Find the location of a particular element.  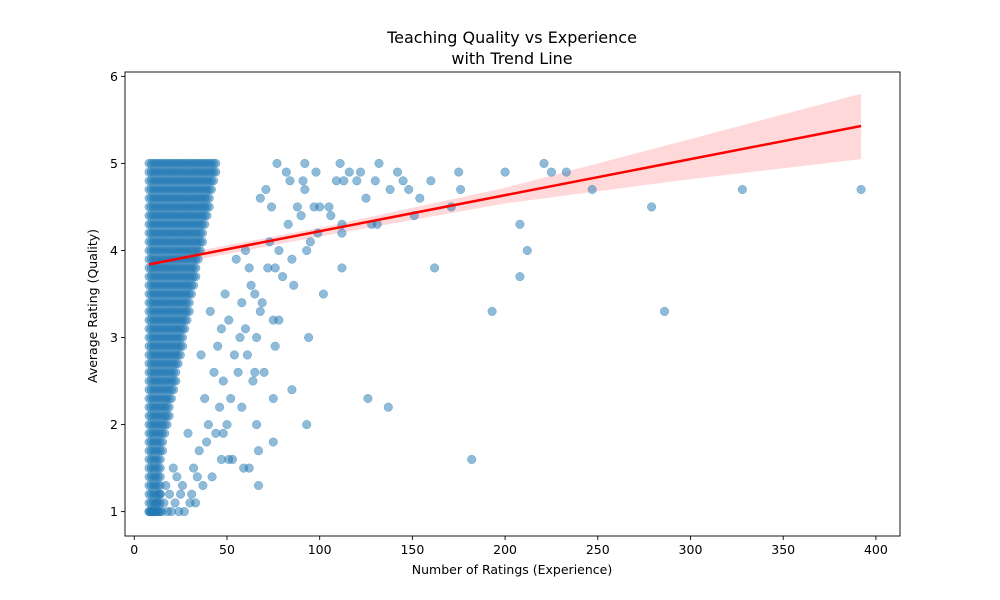

y-tick-label: 5 is located at coordinates (114, 163).